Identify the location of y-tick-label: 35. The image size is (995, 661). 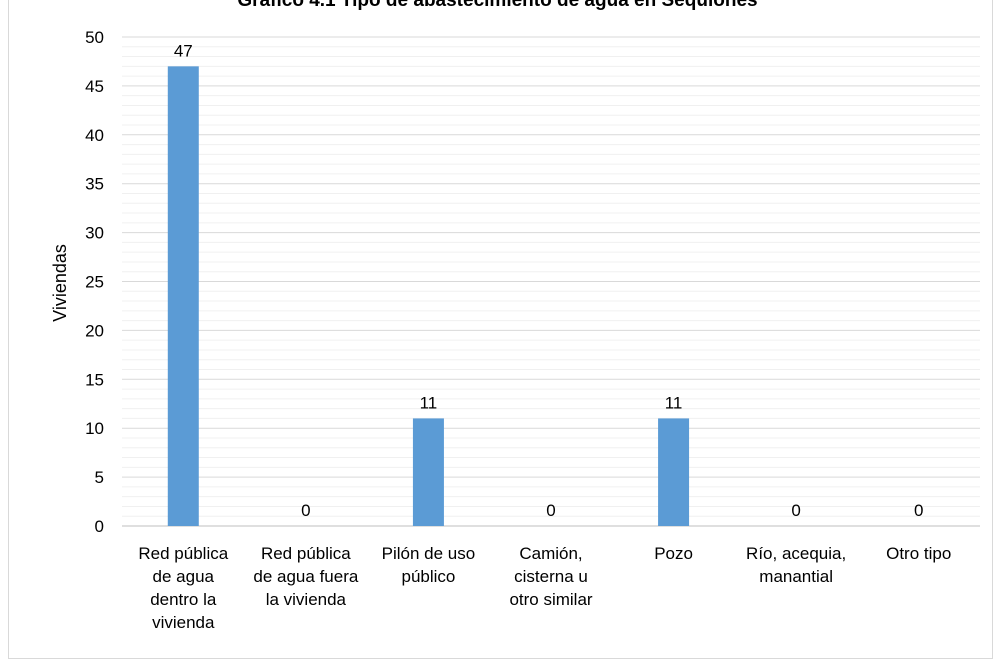
(94, 184).